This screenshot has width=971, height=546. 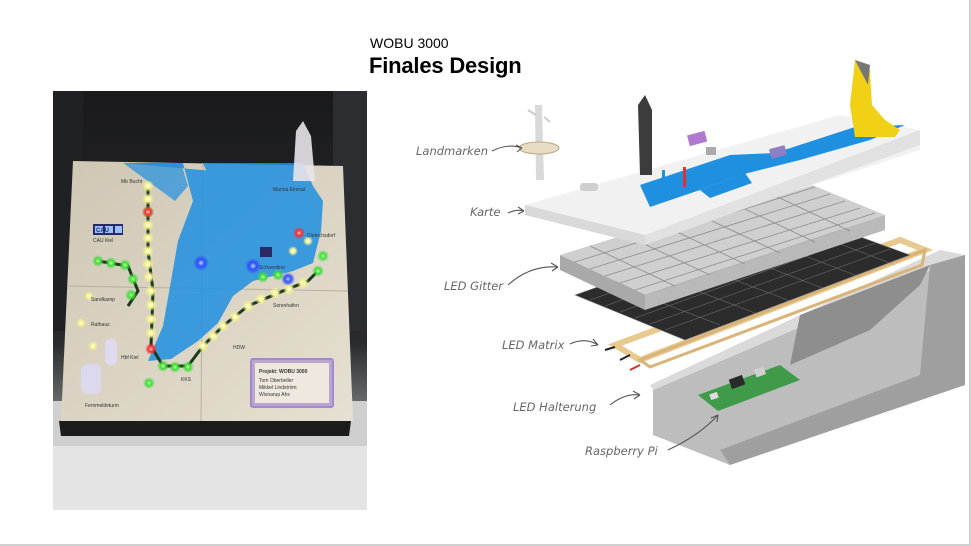 What do you see at coordinates (286, 306) in the screenshot?
I see `label-sorenhafen: Sorenhafen` at bounding box center [286, 306].